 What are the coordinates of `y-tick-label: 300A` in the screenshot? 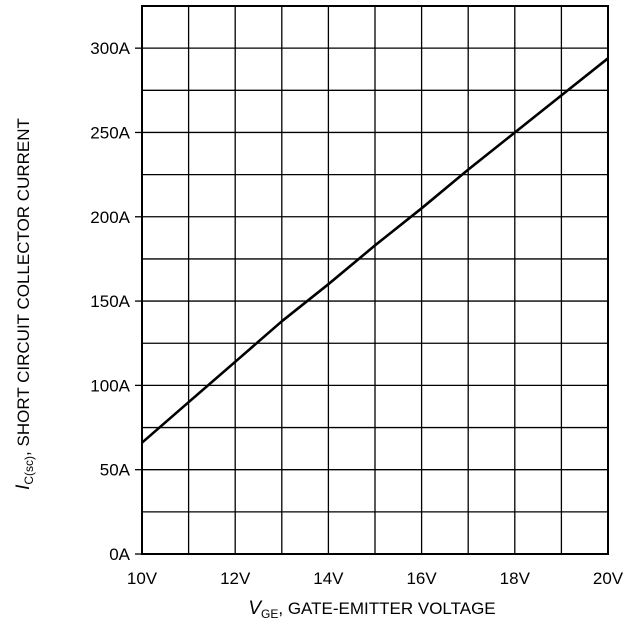 It's located at (110, 48).